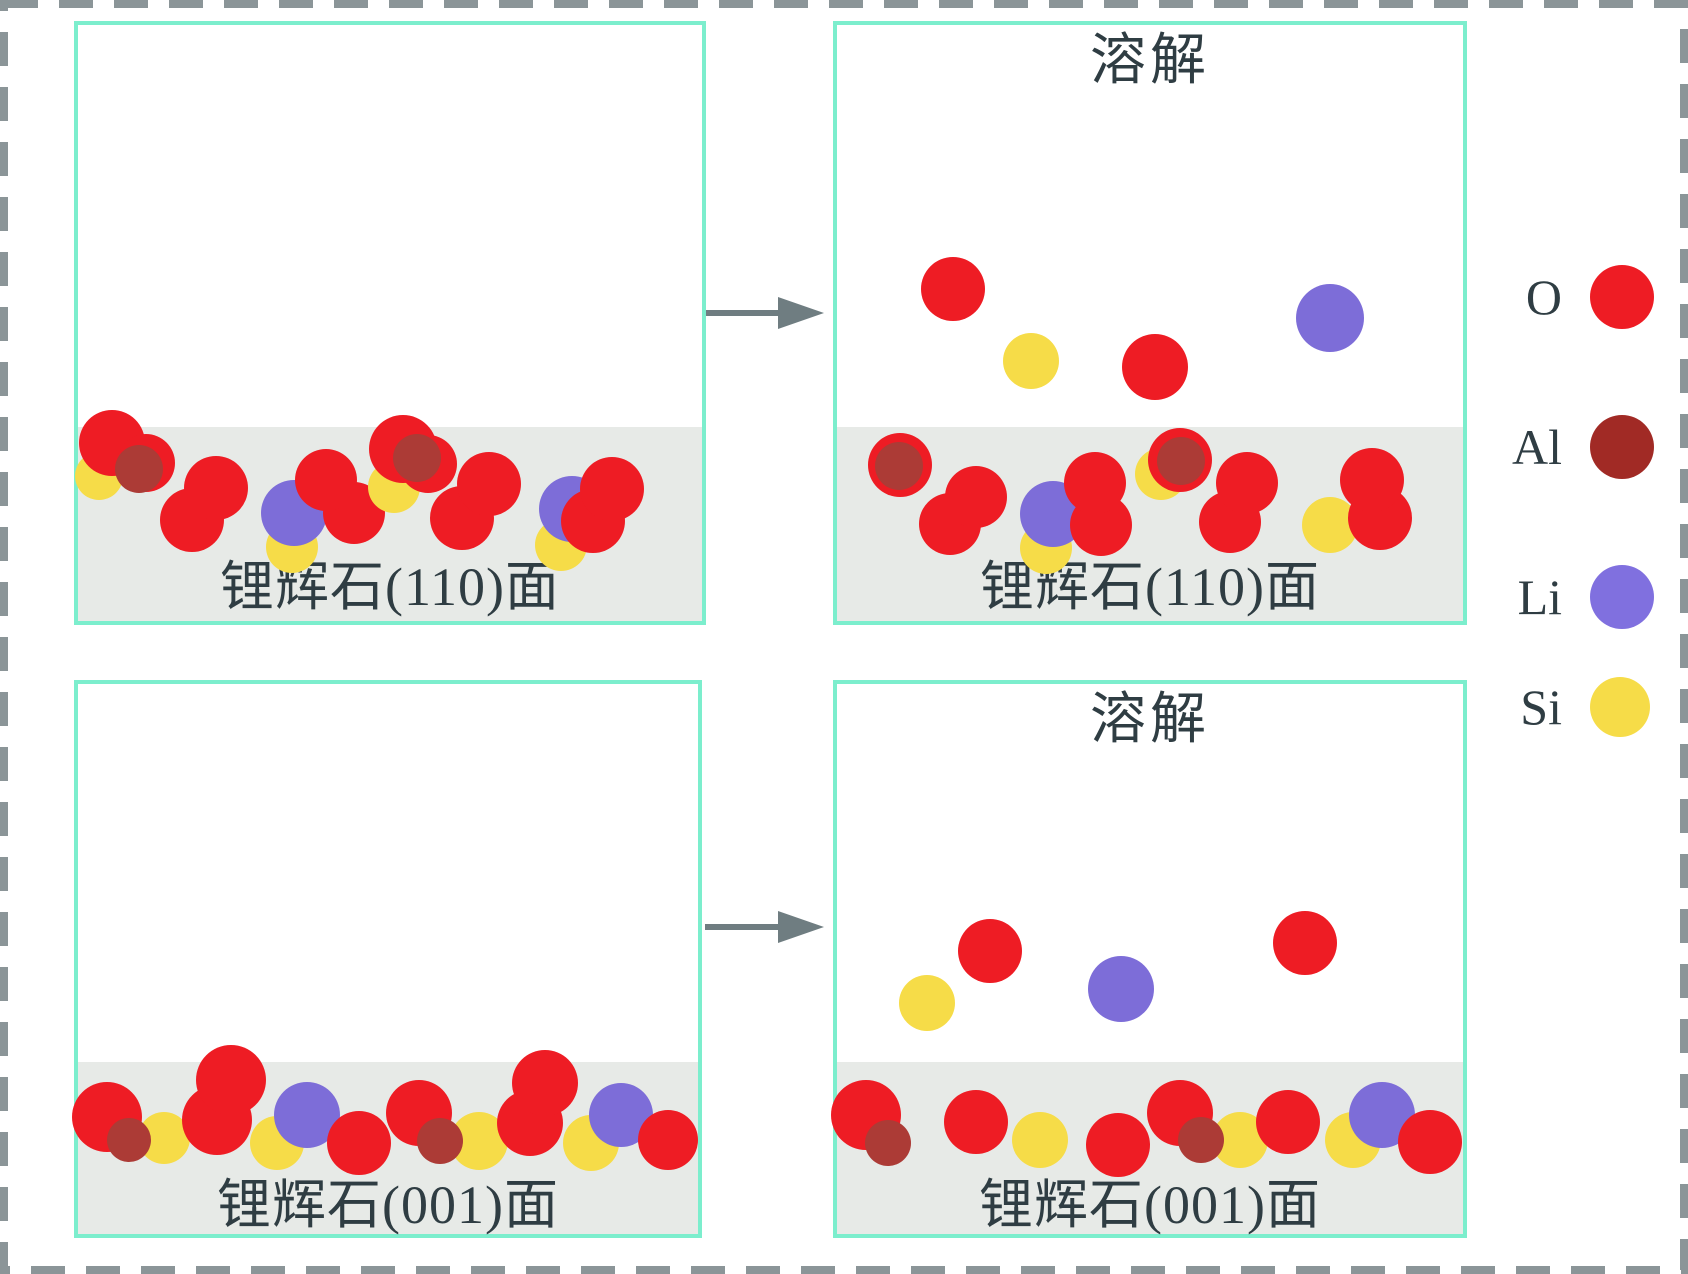 The width and height of the screenshot is (1688, 1274). I want to click on surface-label-001-after: 锂辉石(001)面, so click(1150, 1205).